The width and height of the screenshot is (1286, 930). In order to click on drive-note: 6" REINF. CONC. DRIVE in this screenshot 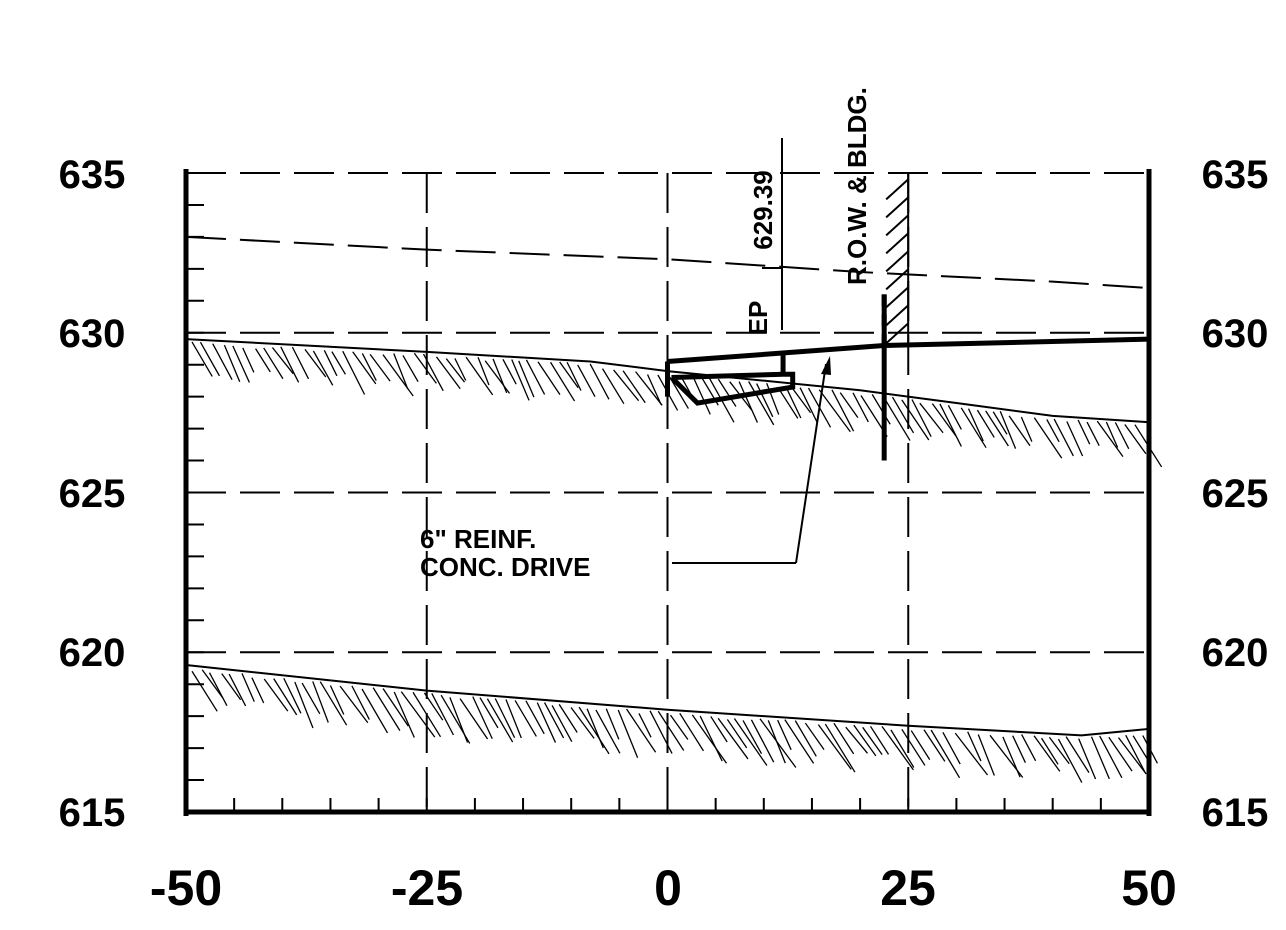, I will do `click(625, 469)`.